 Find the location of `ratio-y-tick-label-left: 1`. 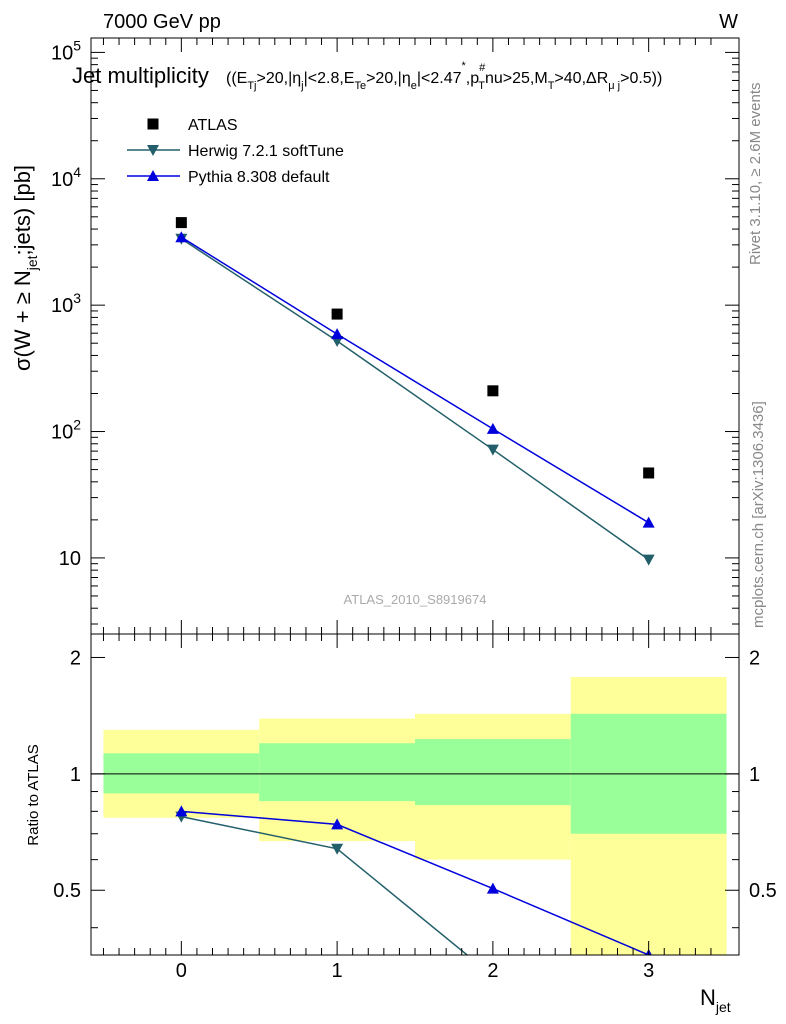

ratio-y-tick-label-left: 1 is located at coordinates (75, 775).